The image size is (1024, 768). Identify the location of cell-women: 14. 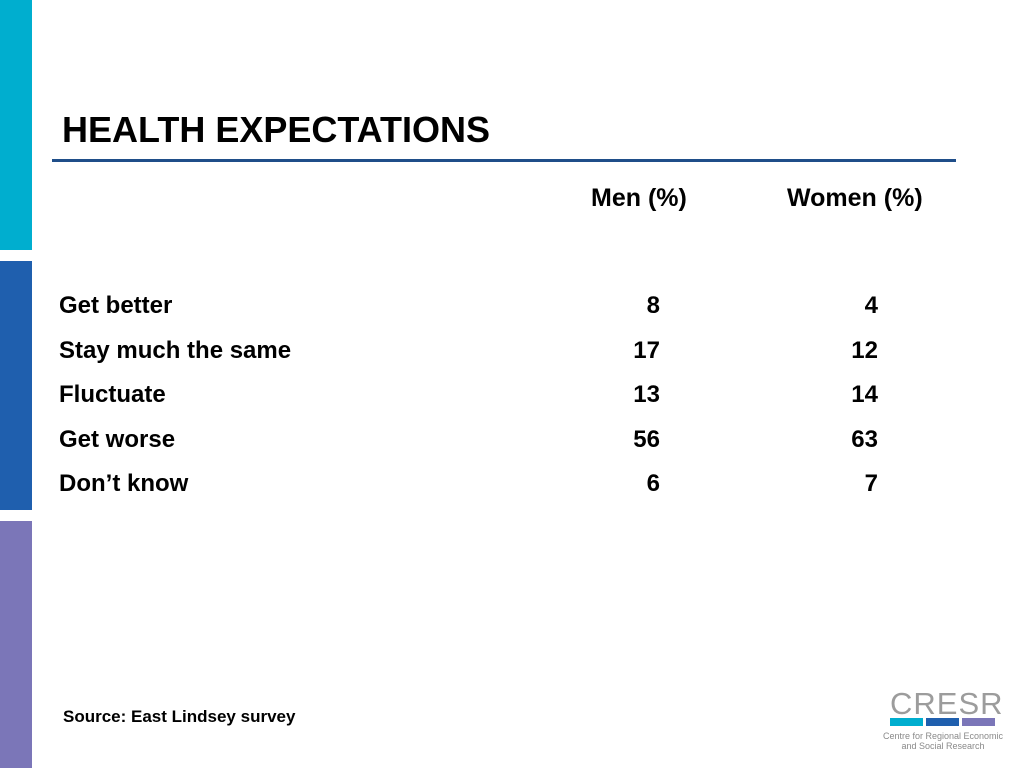
(864, 394).